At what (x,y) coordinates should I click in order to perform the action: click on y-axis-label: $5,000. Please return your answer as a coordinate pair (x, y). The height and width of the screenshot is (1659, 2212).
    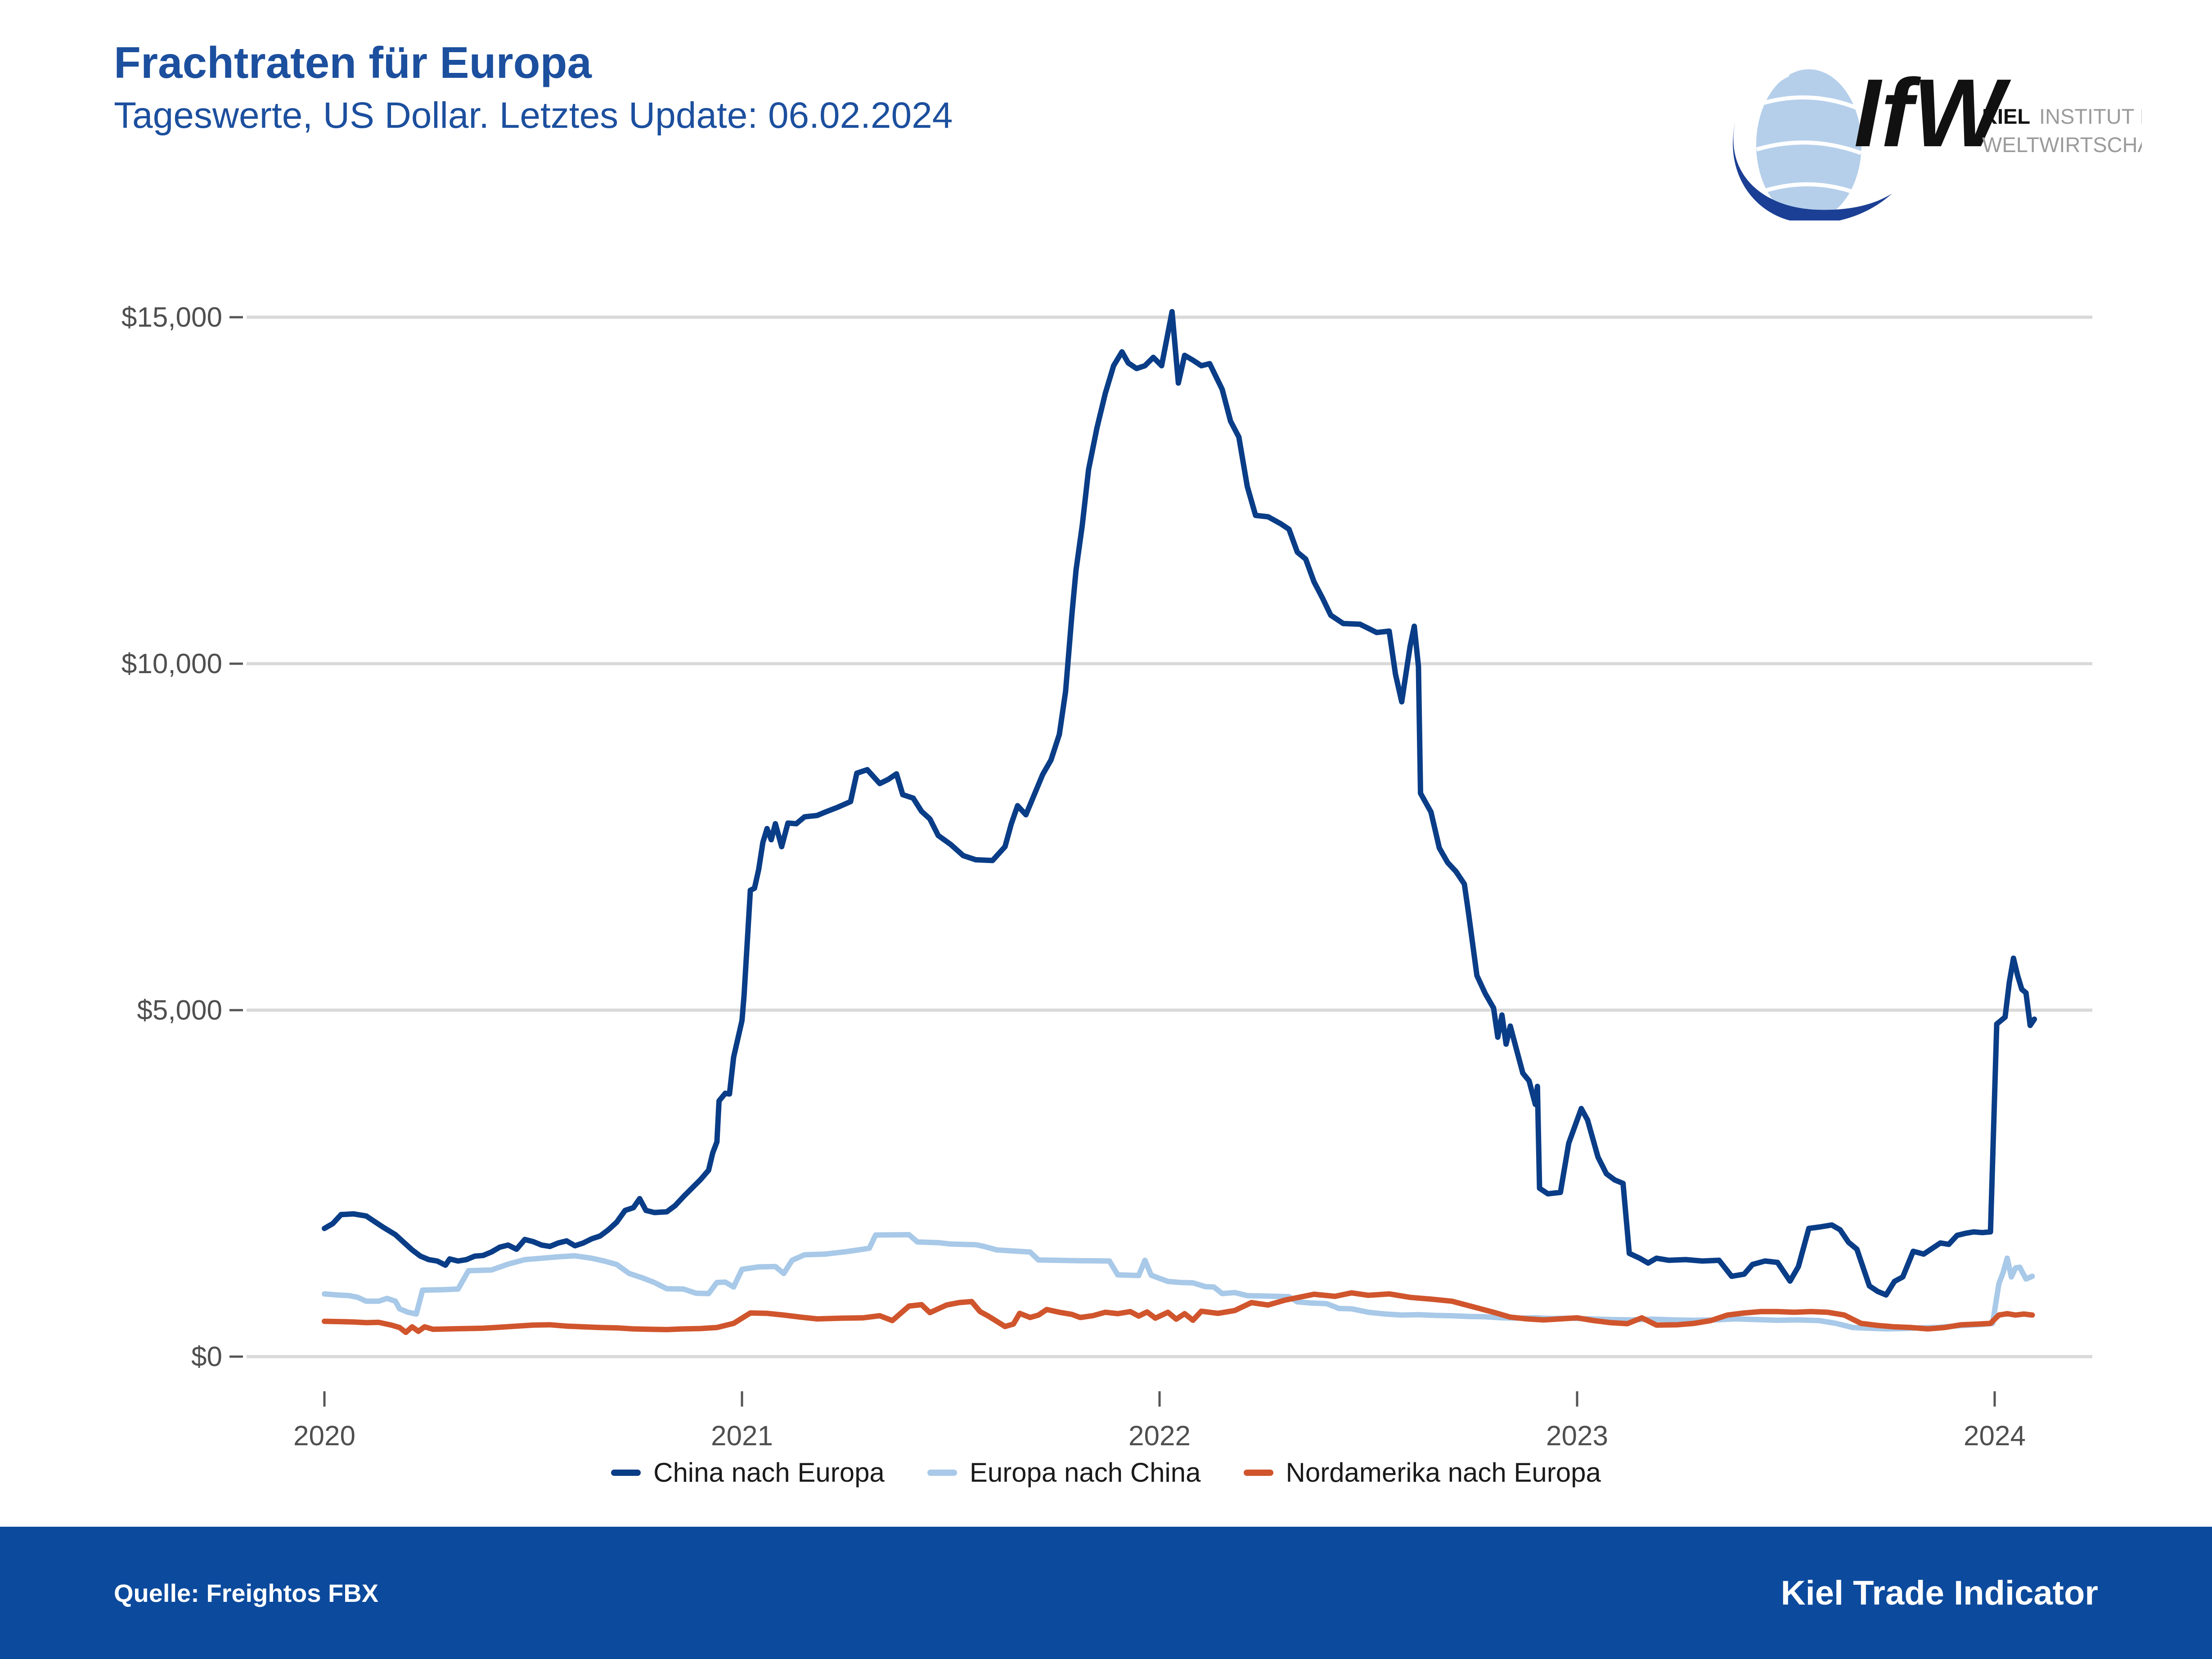
    Looking at the image, I should click on (179, 1010).